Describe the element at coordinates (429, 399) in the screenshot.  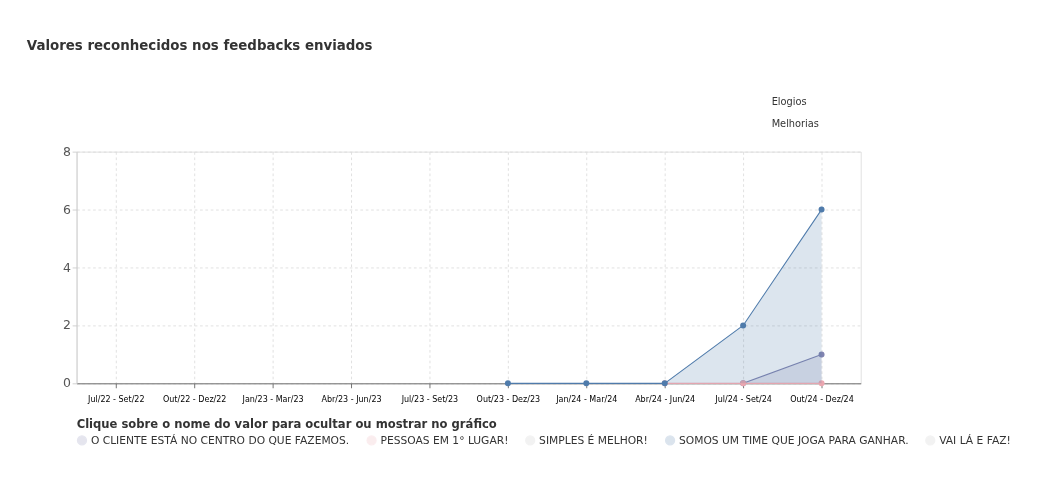
I see `x-tick-label: Jul/23 - Set/23` at that location.